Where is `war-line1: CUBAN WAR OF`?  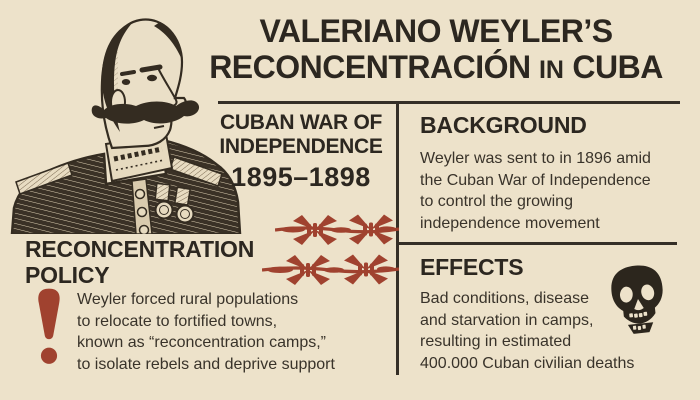
war-line1: CUBAN WAR OF is located at coordinates (301, 122).